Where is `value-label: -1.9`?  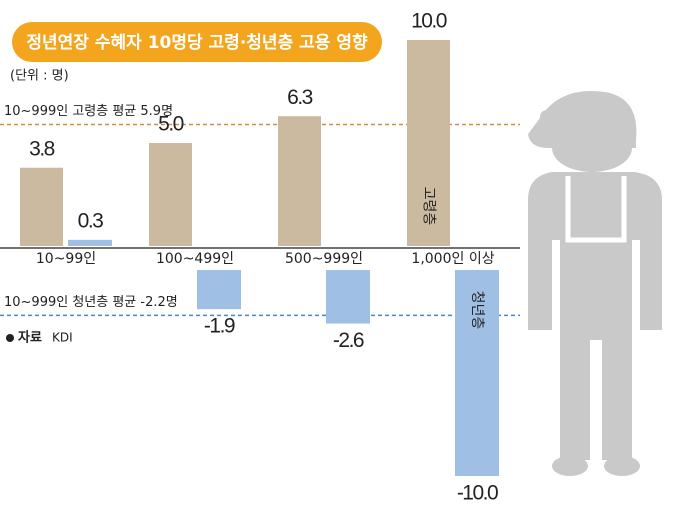 value-label: -1.9 is located at coordinates (219, 326).